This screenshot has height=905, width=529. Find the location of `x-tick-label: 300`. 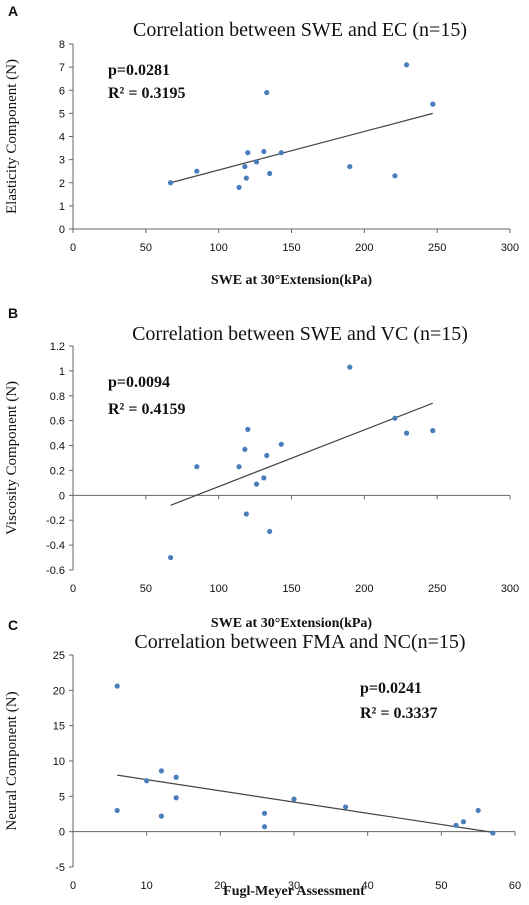

x-tick-label: 300 is located at coordinates (510, 589).